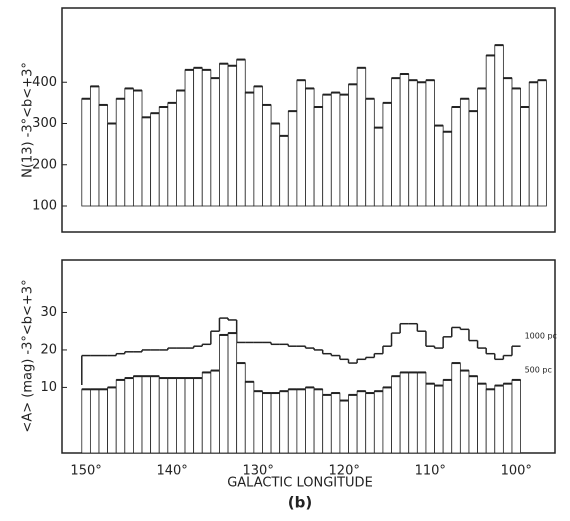 The image size is (570, 521). What do you see at coordinates (344, 471) in the screenshot?
I see `x-tick-label: 120°` at bounding box center [344, 471].